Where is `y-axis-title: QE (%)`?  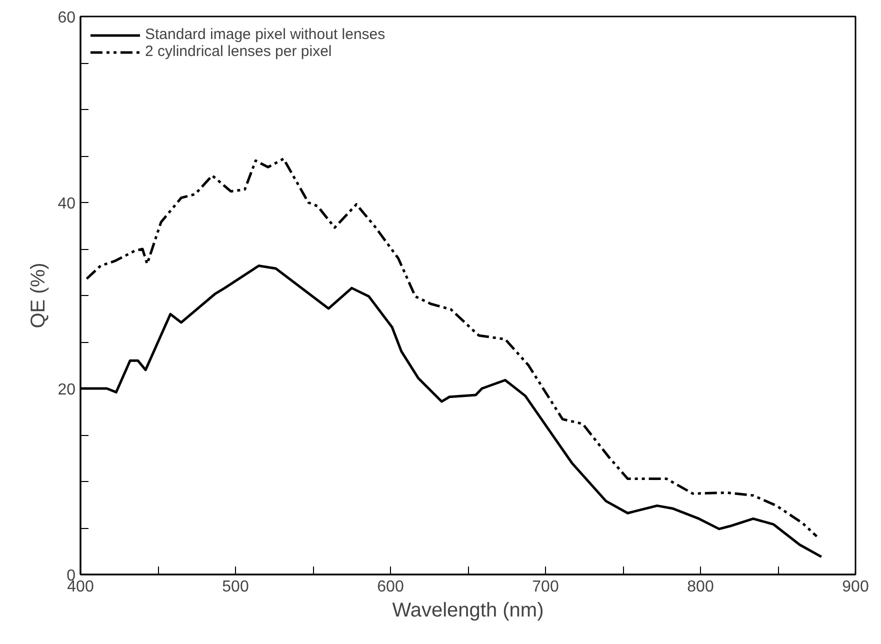
y-axis-title: QE (%) is located at coordinates (39, 295).